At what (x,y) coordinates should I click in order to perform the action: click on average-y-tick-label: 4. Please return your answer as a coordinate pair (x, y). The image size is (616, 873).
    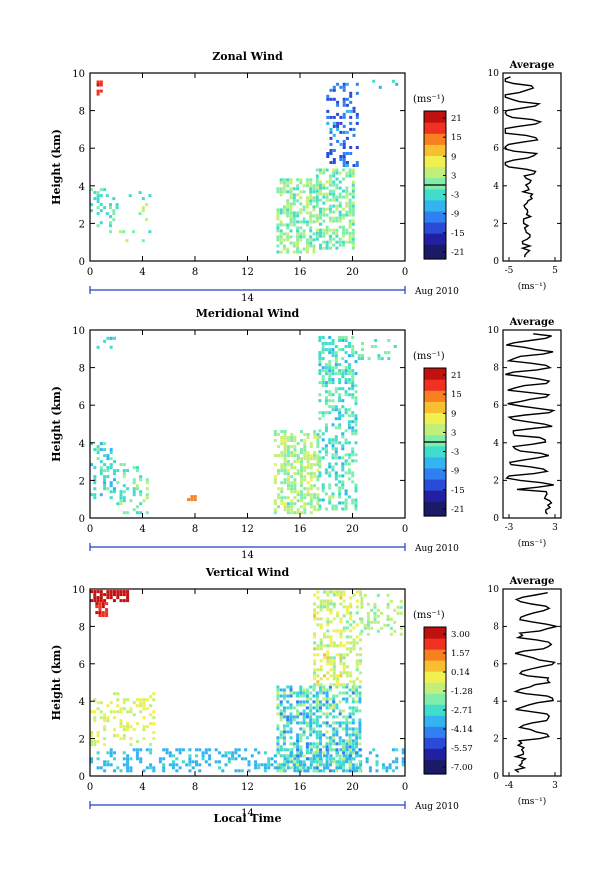
    Looking at the image, I should click on (496, 444).